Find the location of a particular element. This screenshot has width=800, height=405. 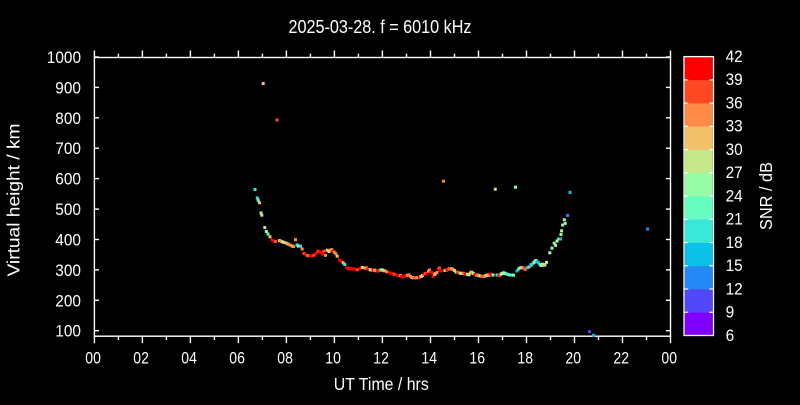

svg-text: 100 is located at coordinates (68, 332).